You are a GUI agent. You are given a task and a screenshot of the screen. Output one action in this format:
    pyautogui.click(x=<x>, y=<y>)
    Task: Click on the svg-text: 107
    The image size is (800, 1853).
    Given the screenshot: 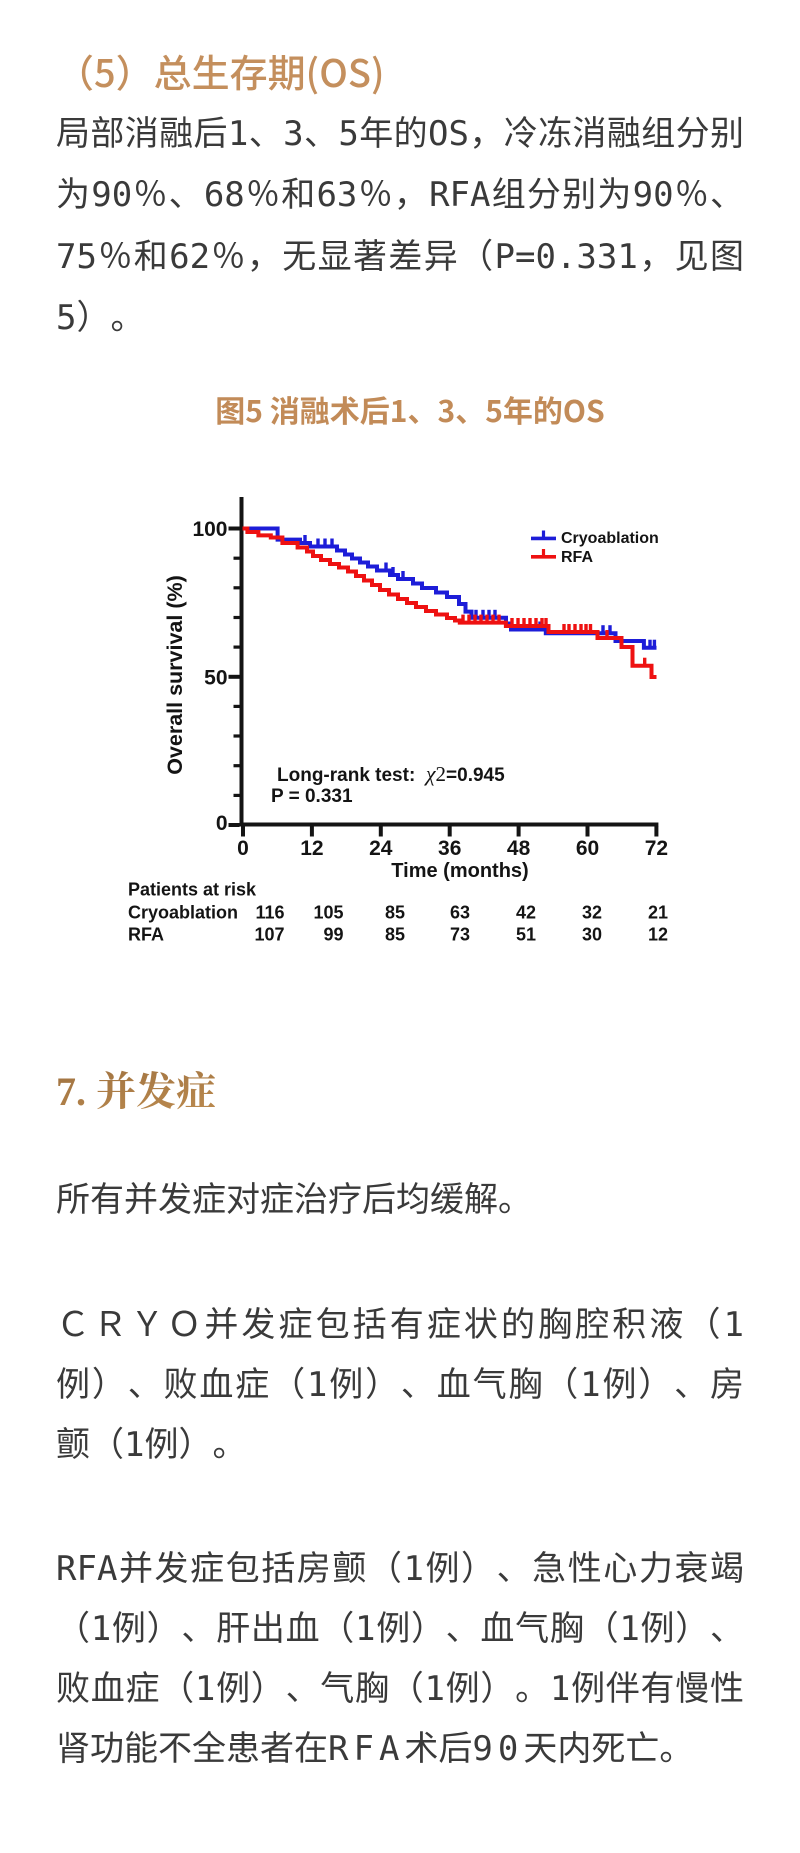 What is the action you would take?
    pyautogui.click(x=269, y=935)
    